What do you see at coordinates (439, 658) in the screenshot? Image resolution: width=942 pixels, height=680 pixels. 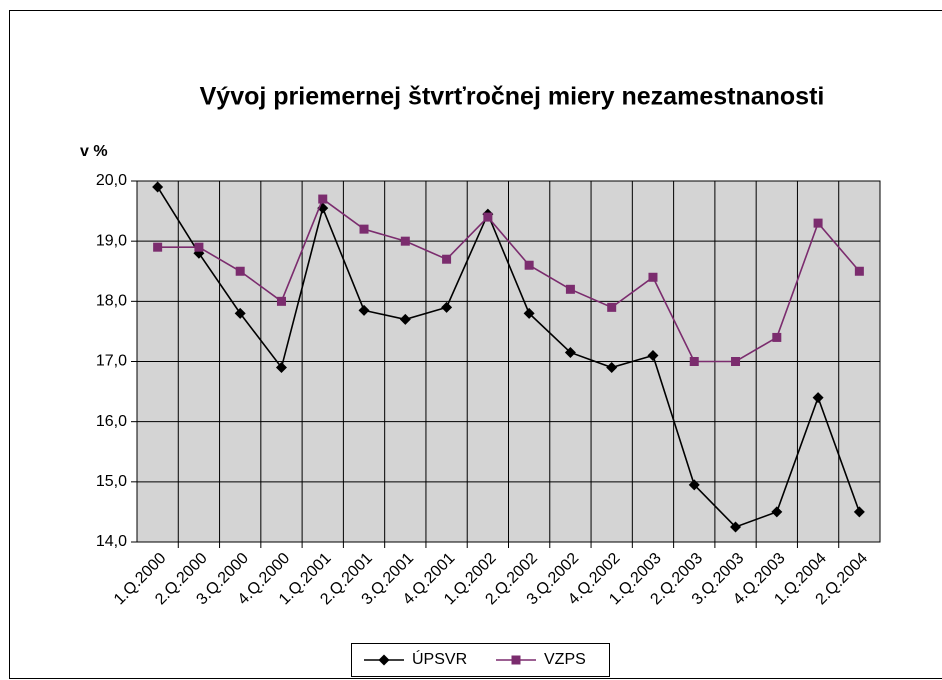 I see `legend-label: ÚPSVR` at bounding box center [439, 658].